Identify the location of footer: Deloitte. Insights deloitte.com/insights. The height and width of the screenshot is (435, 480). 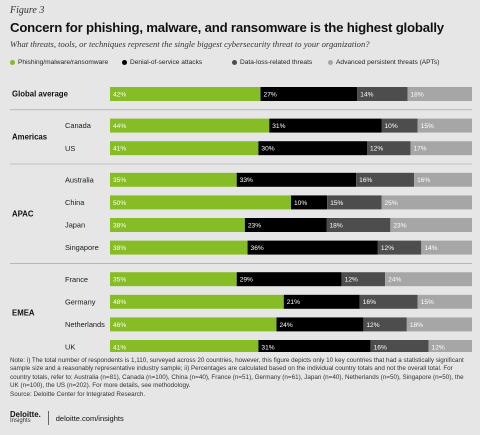
(67, 418).